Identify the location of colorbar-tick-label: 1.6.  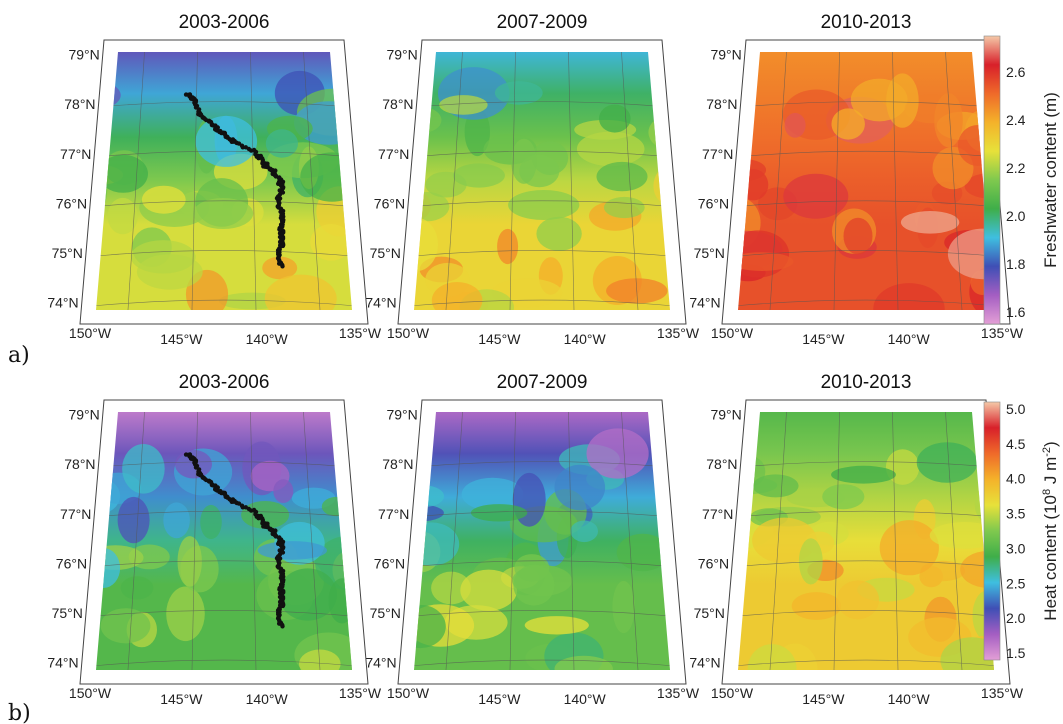
(1016, 312).